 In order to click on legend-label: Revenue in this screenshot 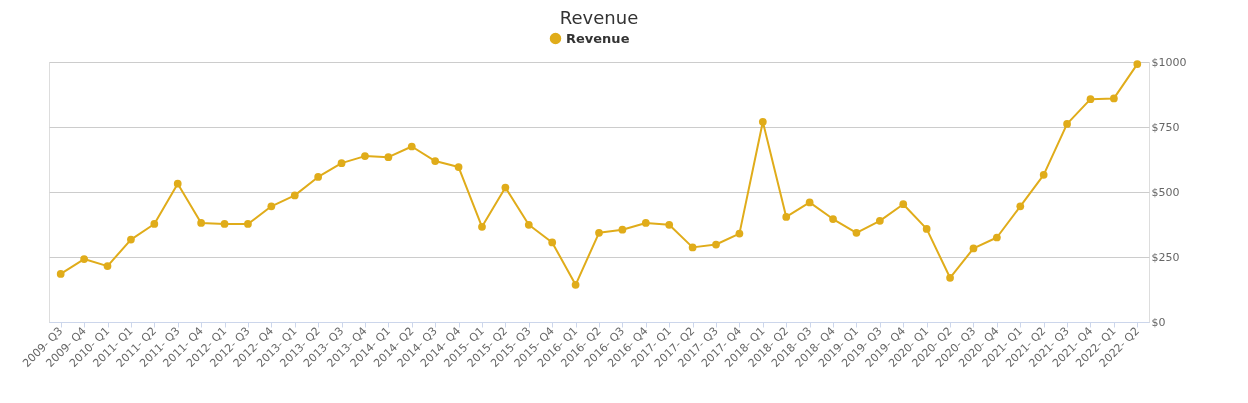, I will do `click(598, 38)`.